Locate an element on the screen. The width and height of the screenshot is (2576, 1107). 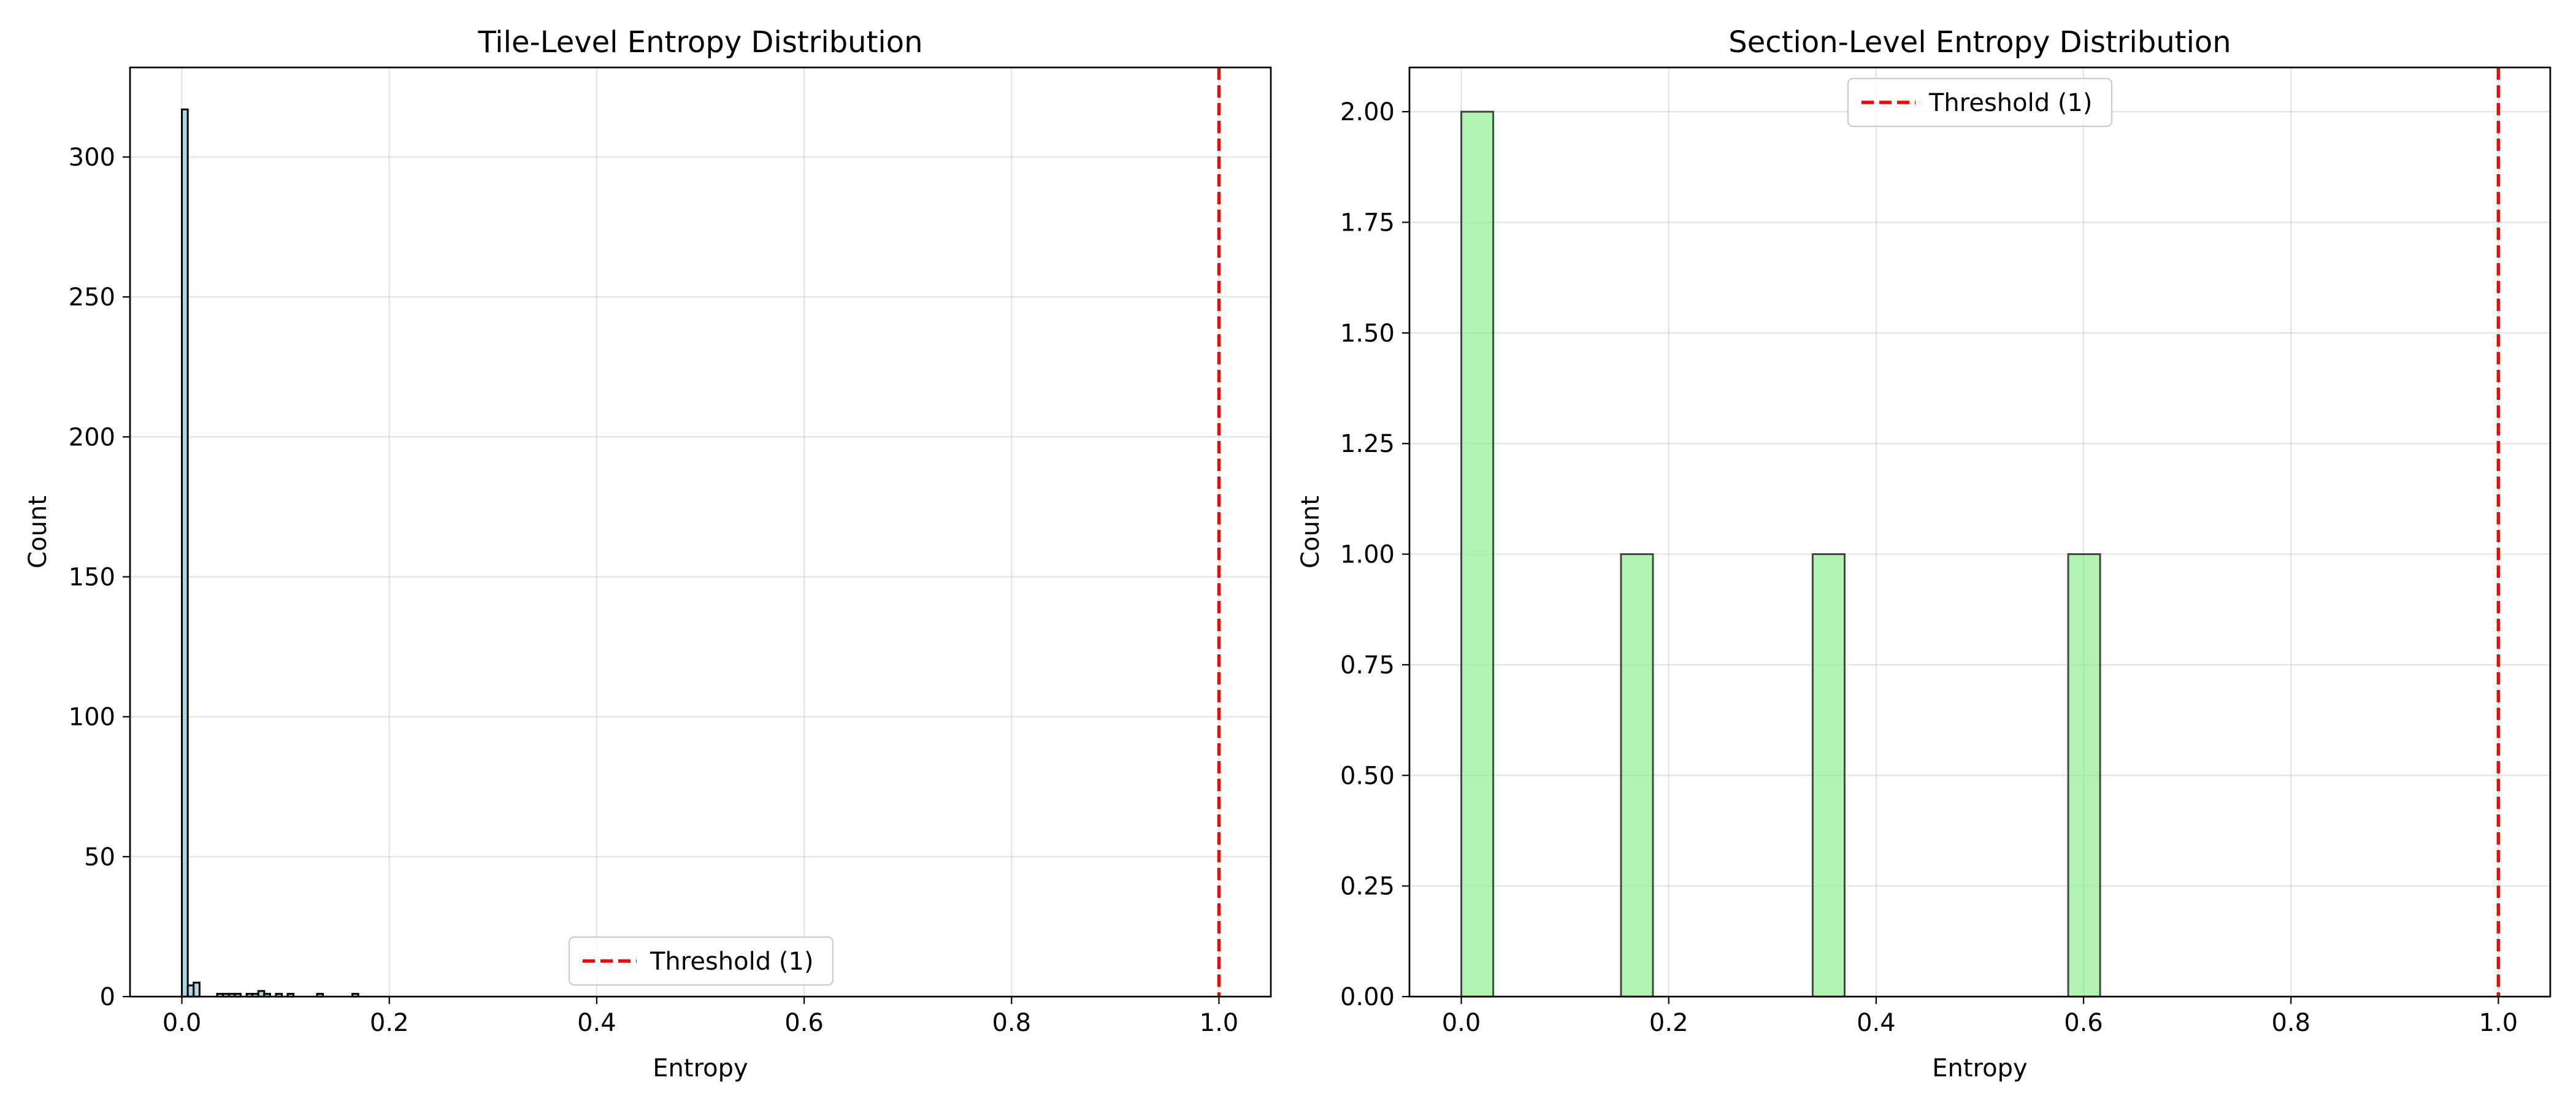
y-tick-label: 2.00 is located at coordinates (1367, 112).